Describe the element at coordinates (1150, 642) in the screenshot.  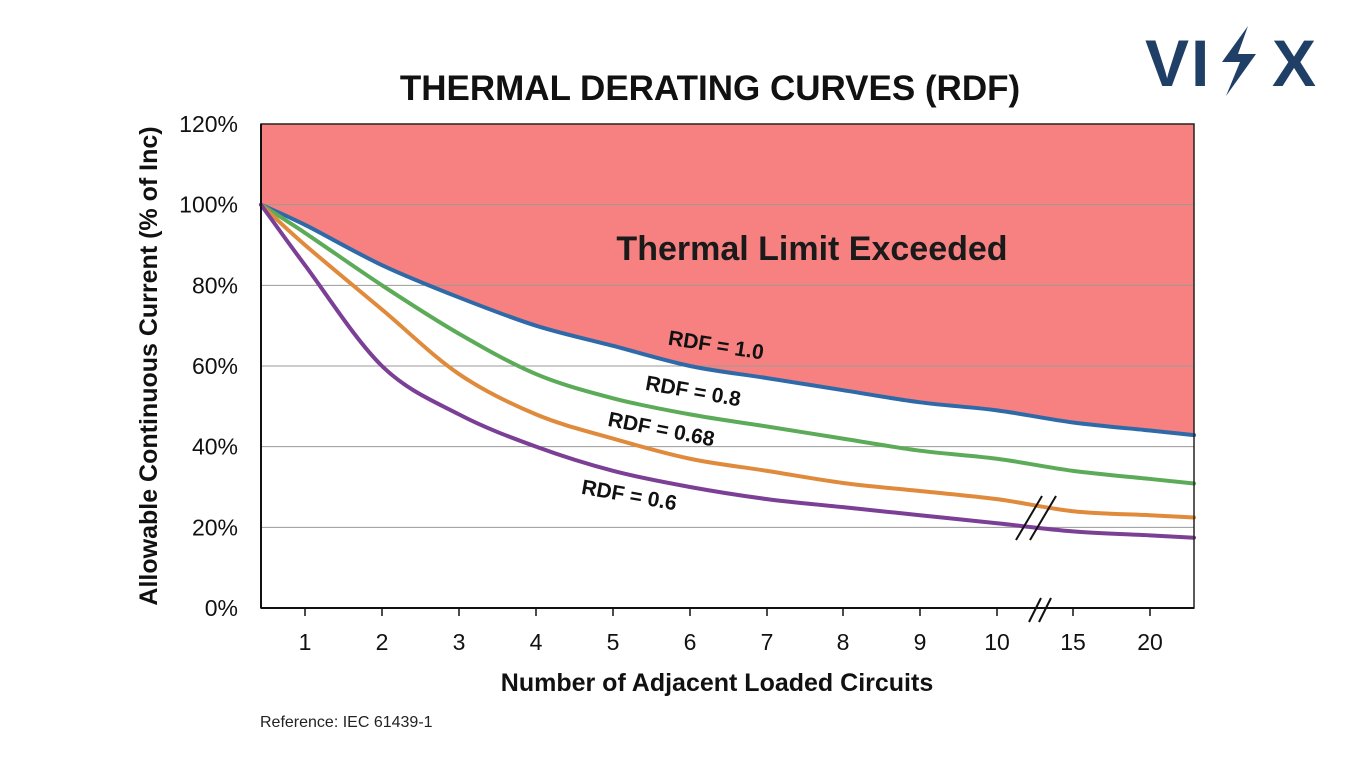
I see `x-tick-label: 20` at that location.